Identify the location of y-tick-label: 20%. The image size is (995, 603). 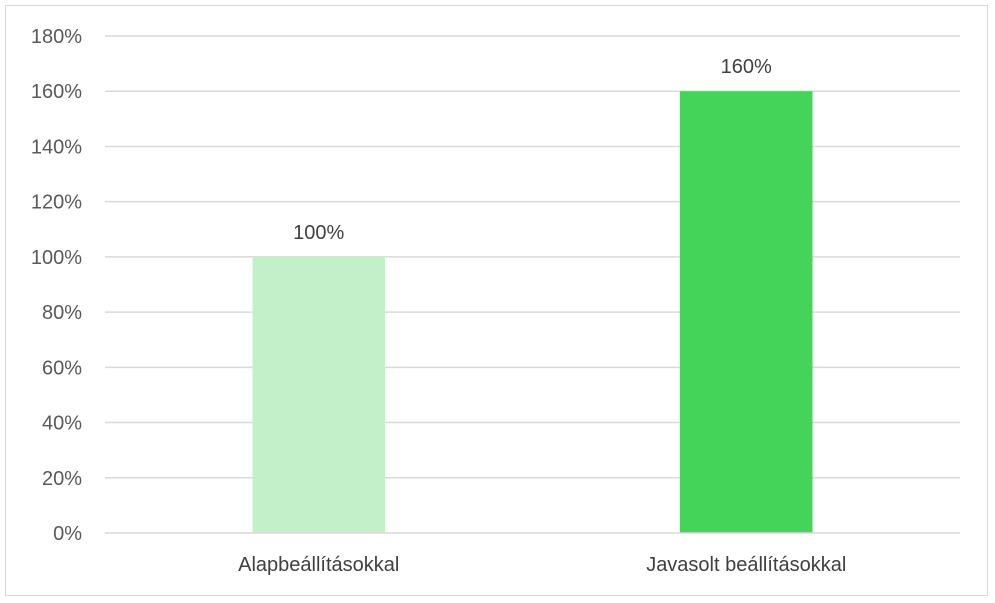
(62, 479).